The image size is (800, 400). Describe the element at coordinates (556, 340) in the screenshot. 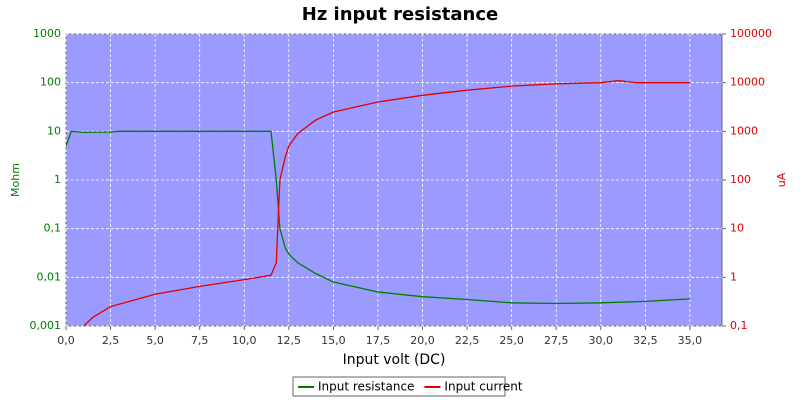

I see `x-tick-label: 27,5` at that location.